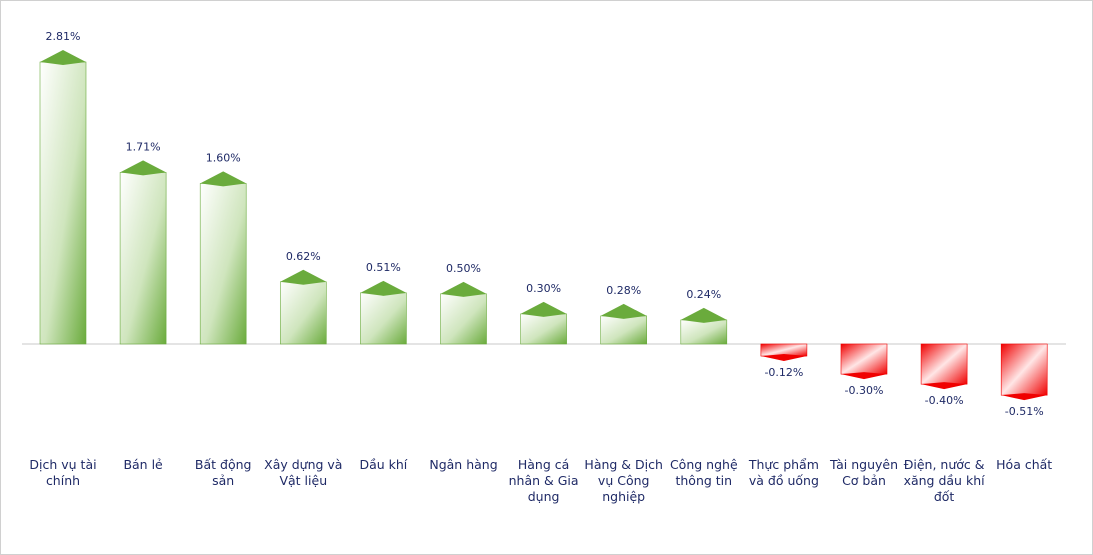 This screenshot has width=1093, height=555. What do you see at coordinates (703, 472) in the screenshot?
I see `x-tick-label: Công nghệ thông tin` at bounding box center [703, 472].